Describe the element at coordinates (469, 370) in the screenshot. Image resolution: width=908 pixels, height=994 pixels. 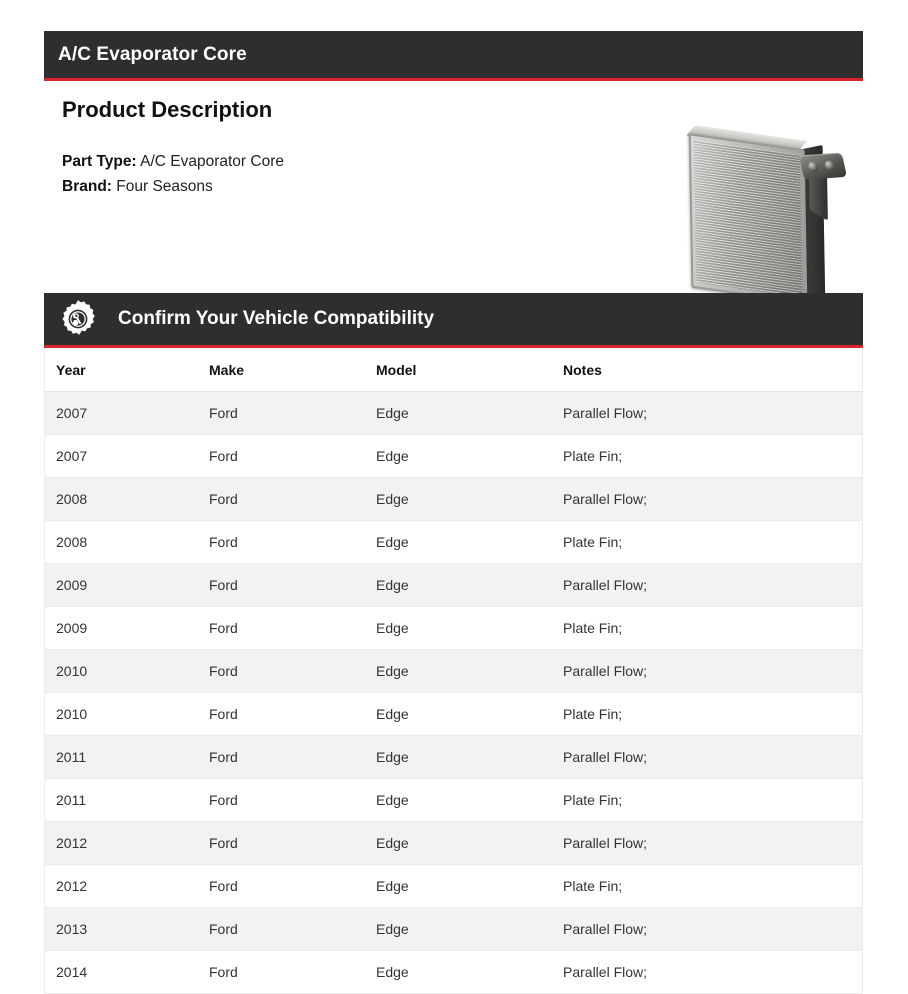
I see `column-header-model: Model` at that location.